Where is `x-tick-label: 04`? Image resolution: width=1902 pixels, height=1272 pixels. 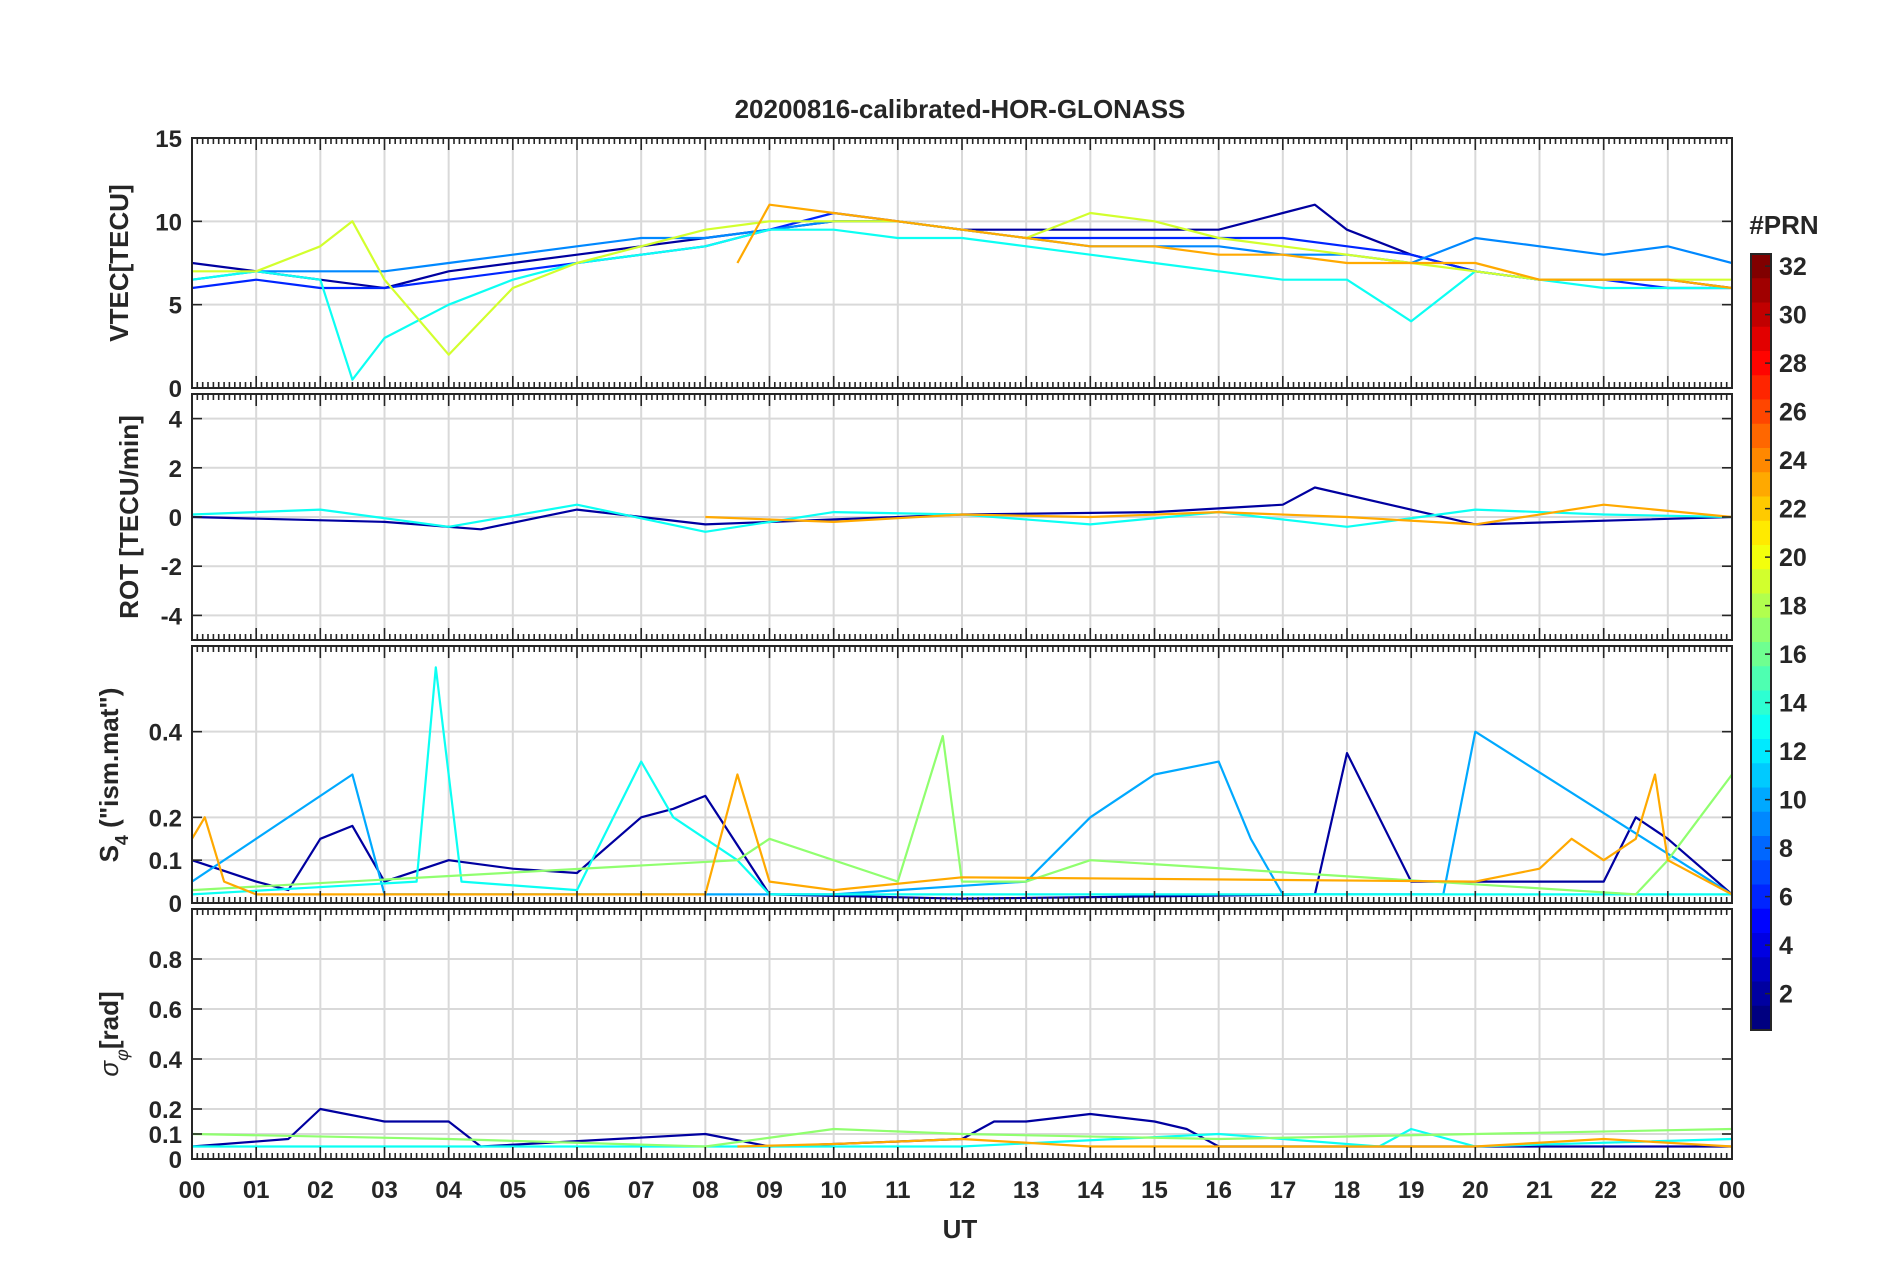 x-tick-label: 04 is located at coordinates (448, 1190).